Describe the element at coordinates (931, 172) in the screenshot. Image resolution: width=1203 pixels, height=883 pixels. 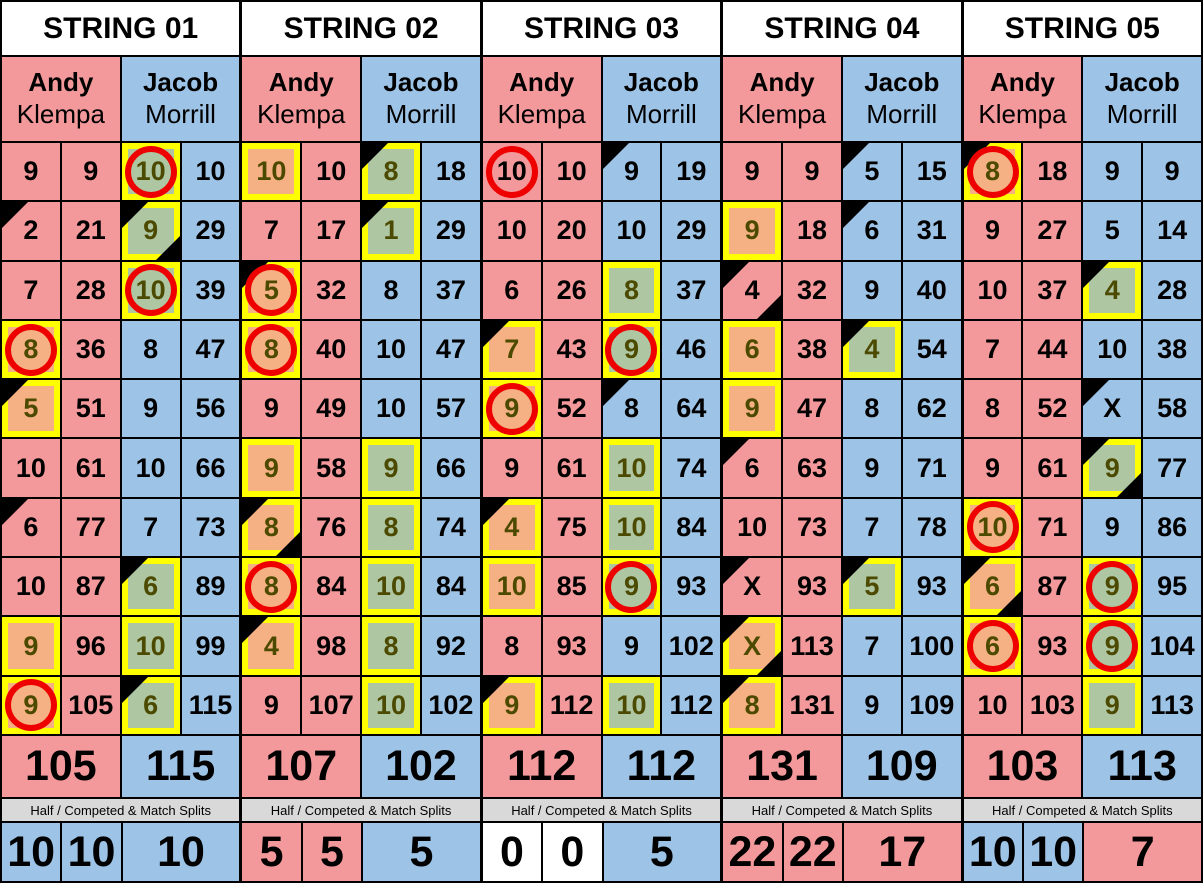
I see `cumulative-cell-jacob: 15` at that location.